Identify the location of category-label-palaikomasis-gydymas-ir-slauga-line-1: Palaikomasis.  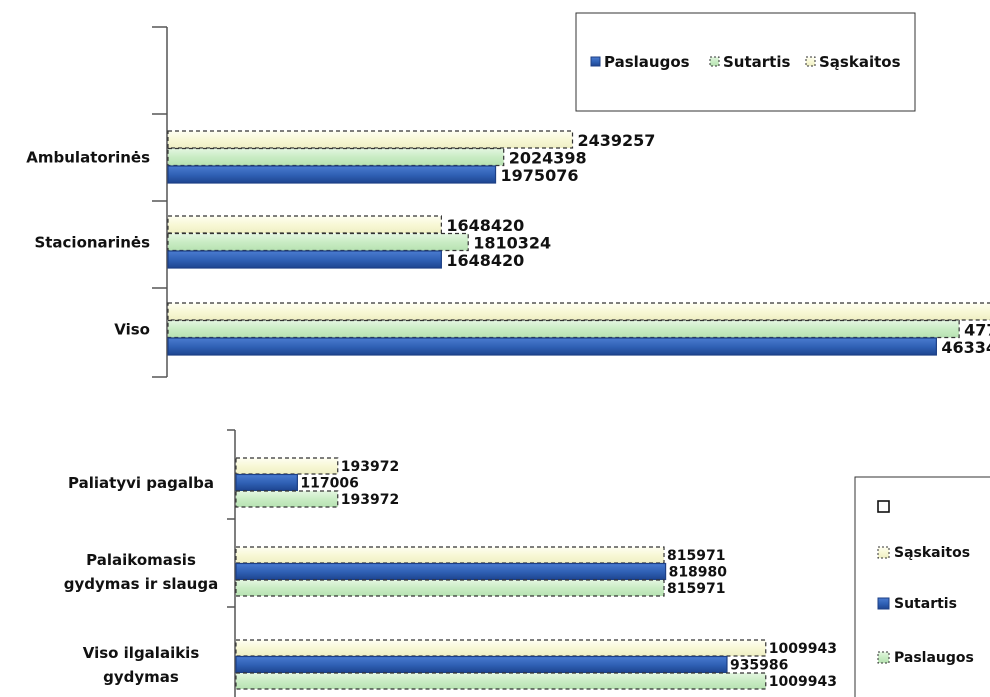
(141, 560).